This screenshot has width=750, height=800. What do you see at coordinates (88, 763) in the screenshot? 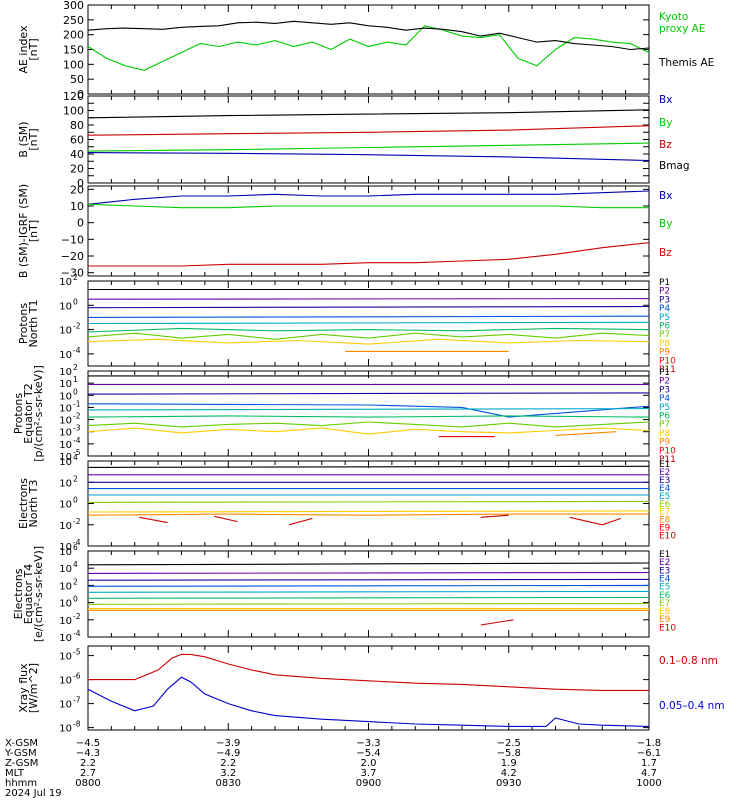
I see `x-axis-value: 2.2` at bounding box center [88, 763].